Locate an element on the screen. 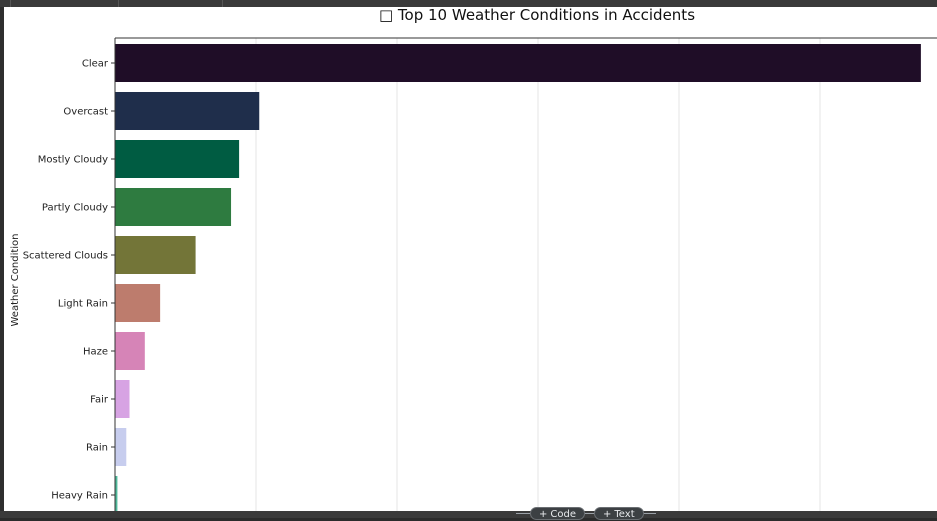 The height and width of the screenshot is (521, 937). bar-scattered-clouds is located at coordinates (155, 255).